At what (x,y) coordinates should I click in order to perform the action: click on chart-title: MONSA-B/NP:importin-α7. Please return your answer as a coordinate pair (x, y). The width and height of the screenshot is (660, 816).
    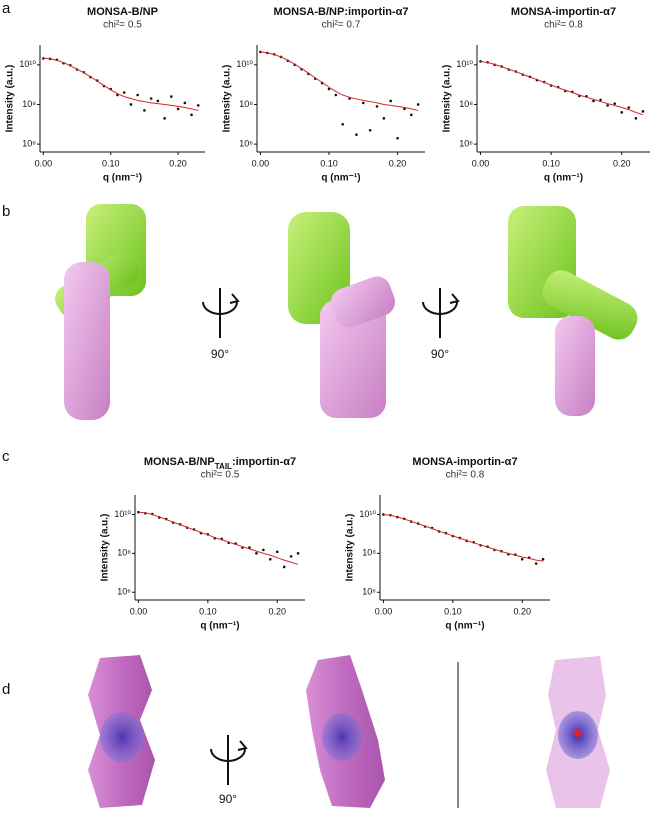
    Looking at the image, I should click on (340, 12).